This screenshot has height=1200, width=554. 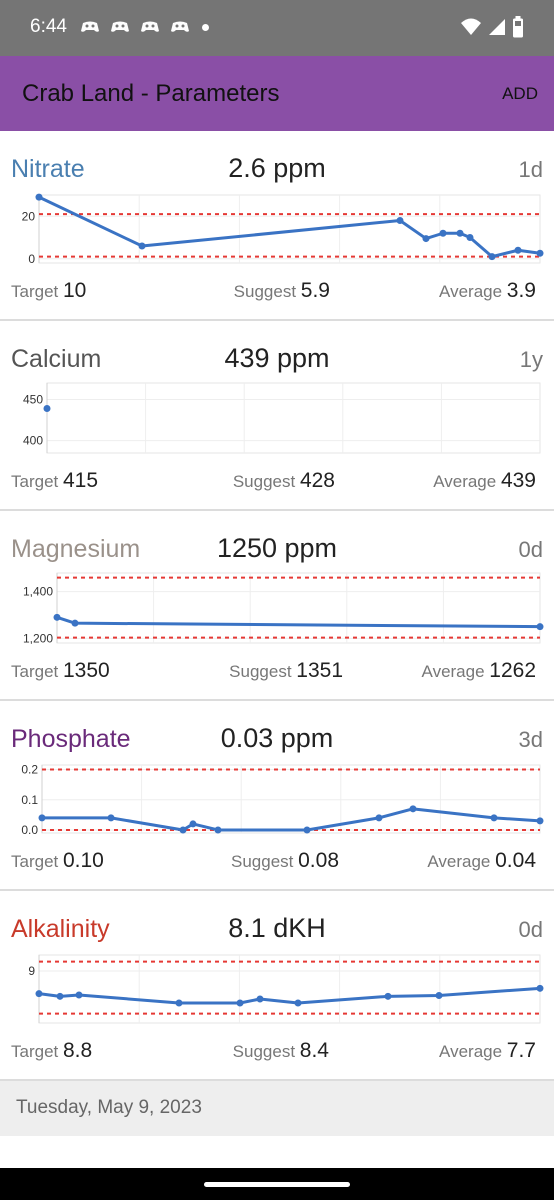 What do you see at coordinates (277, 168) in the screenshot?
I see `parameter-value: 2.6 ppm` at bounding box center [277, 168].